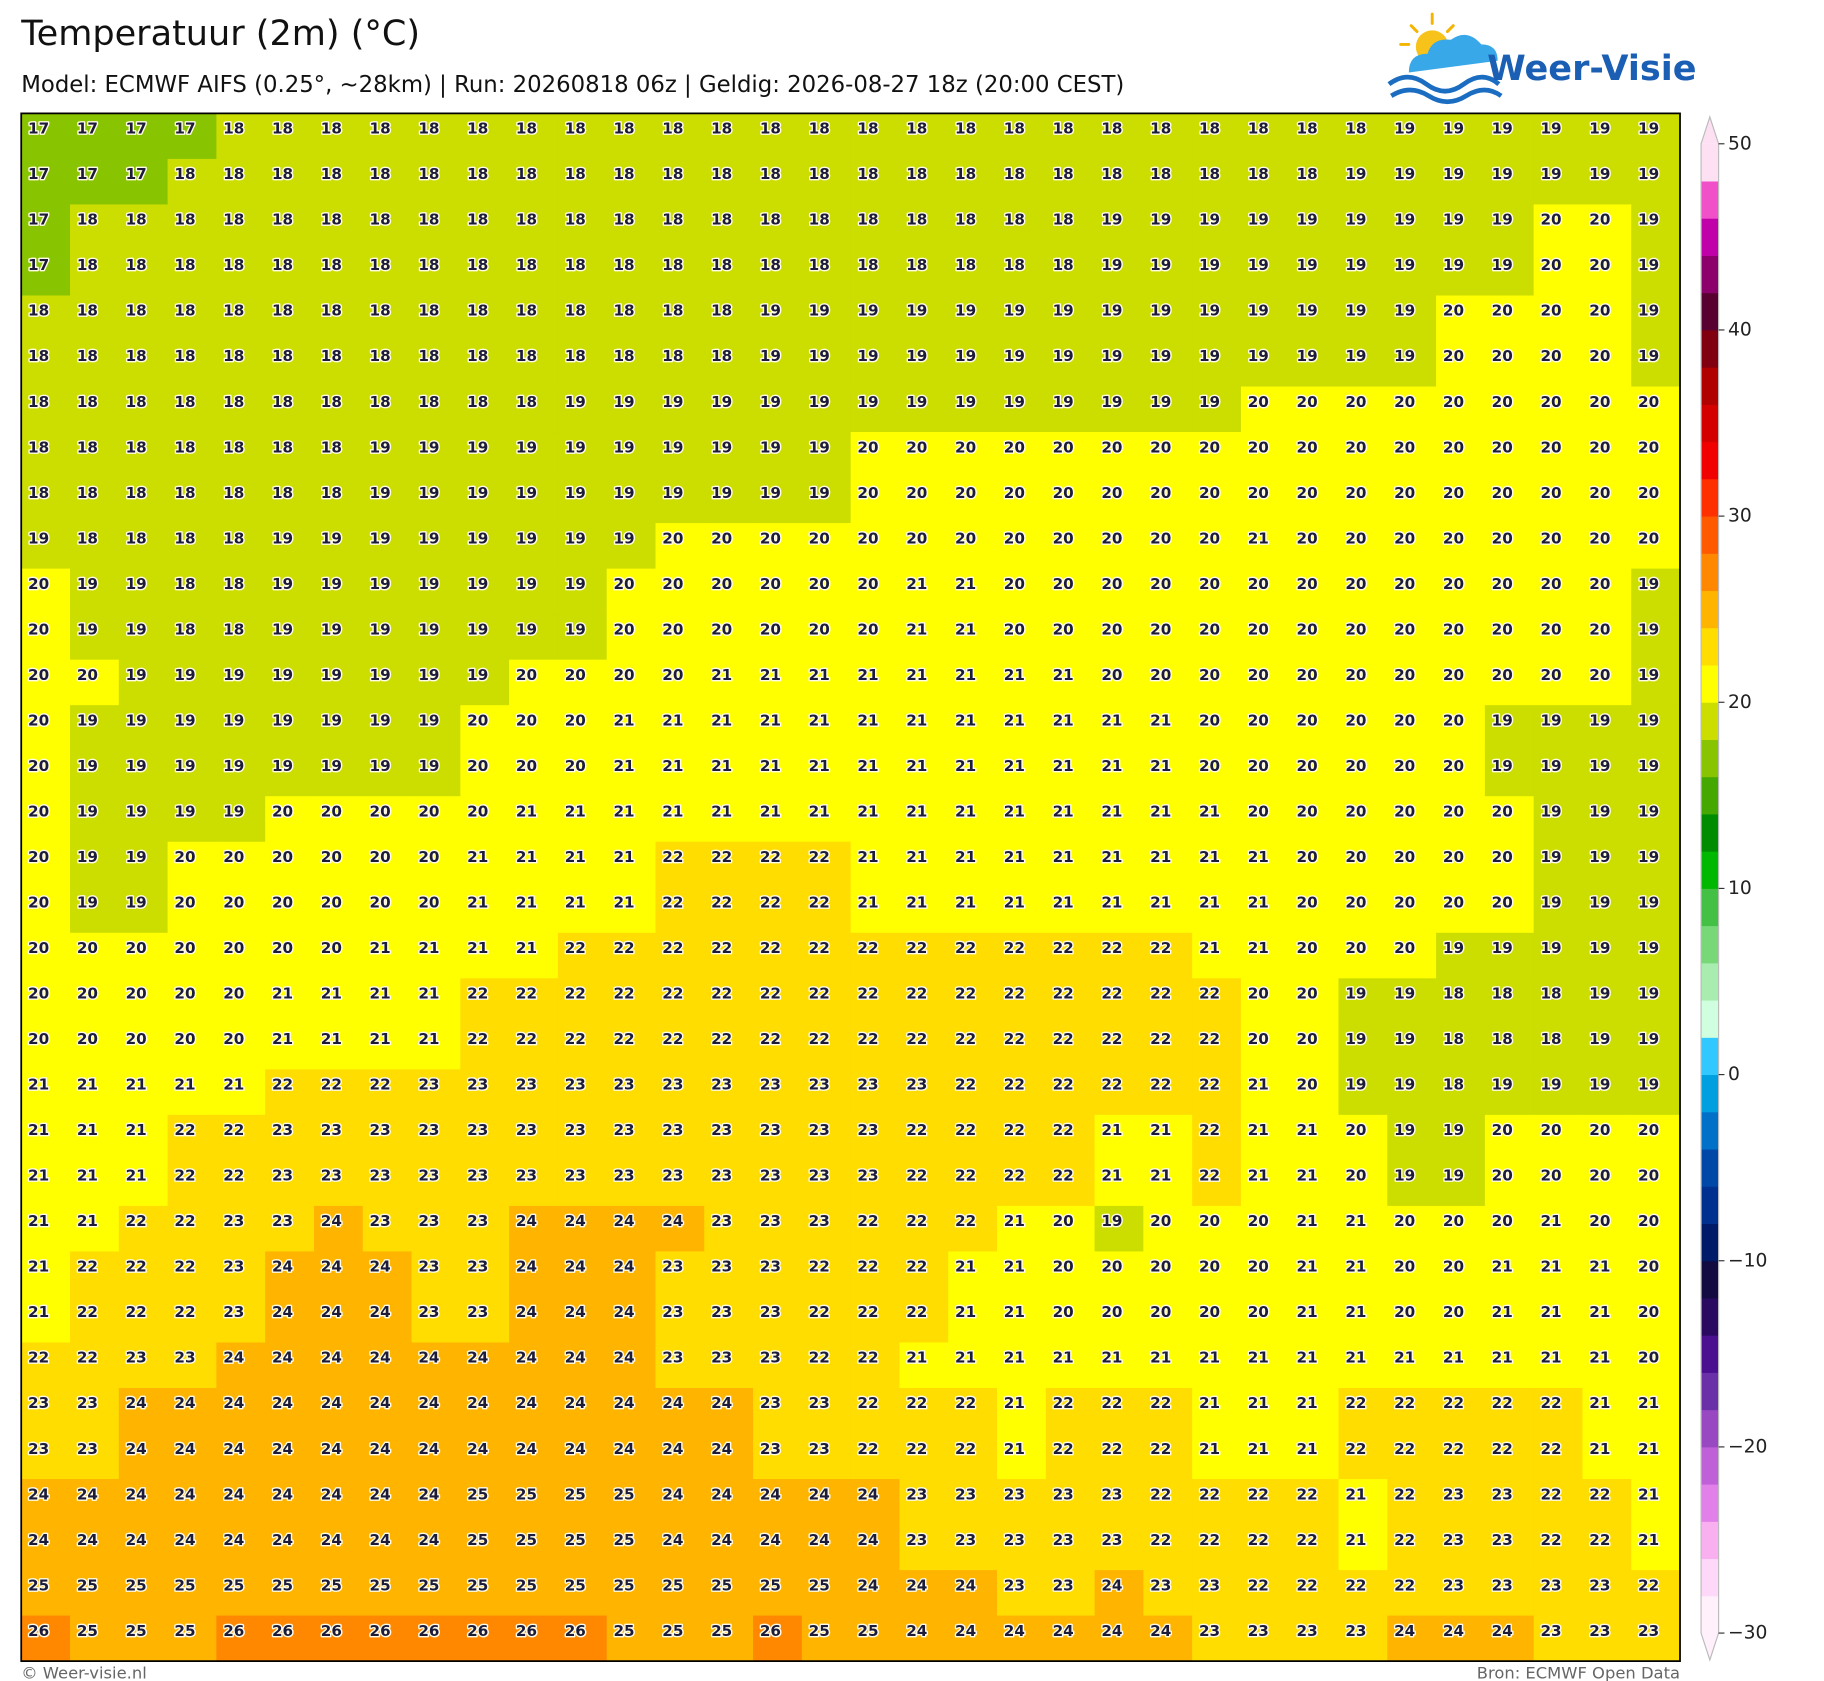 This screenshot has width=1824, height=1681. What do you see at coordinates (819, 1585) in the screenshot?
I see `temperature-value: 25` at bounding box center [819, 1585].